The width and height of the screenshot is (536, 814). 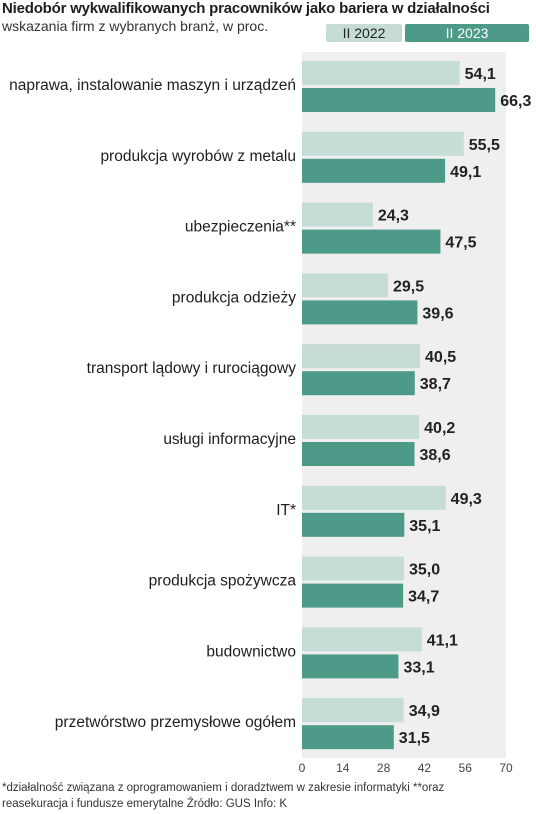 What do you see at coordinates (384, 768) in the screenshot?
I see `x-tick-label: 28` at bounding box center [384, 768].